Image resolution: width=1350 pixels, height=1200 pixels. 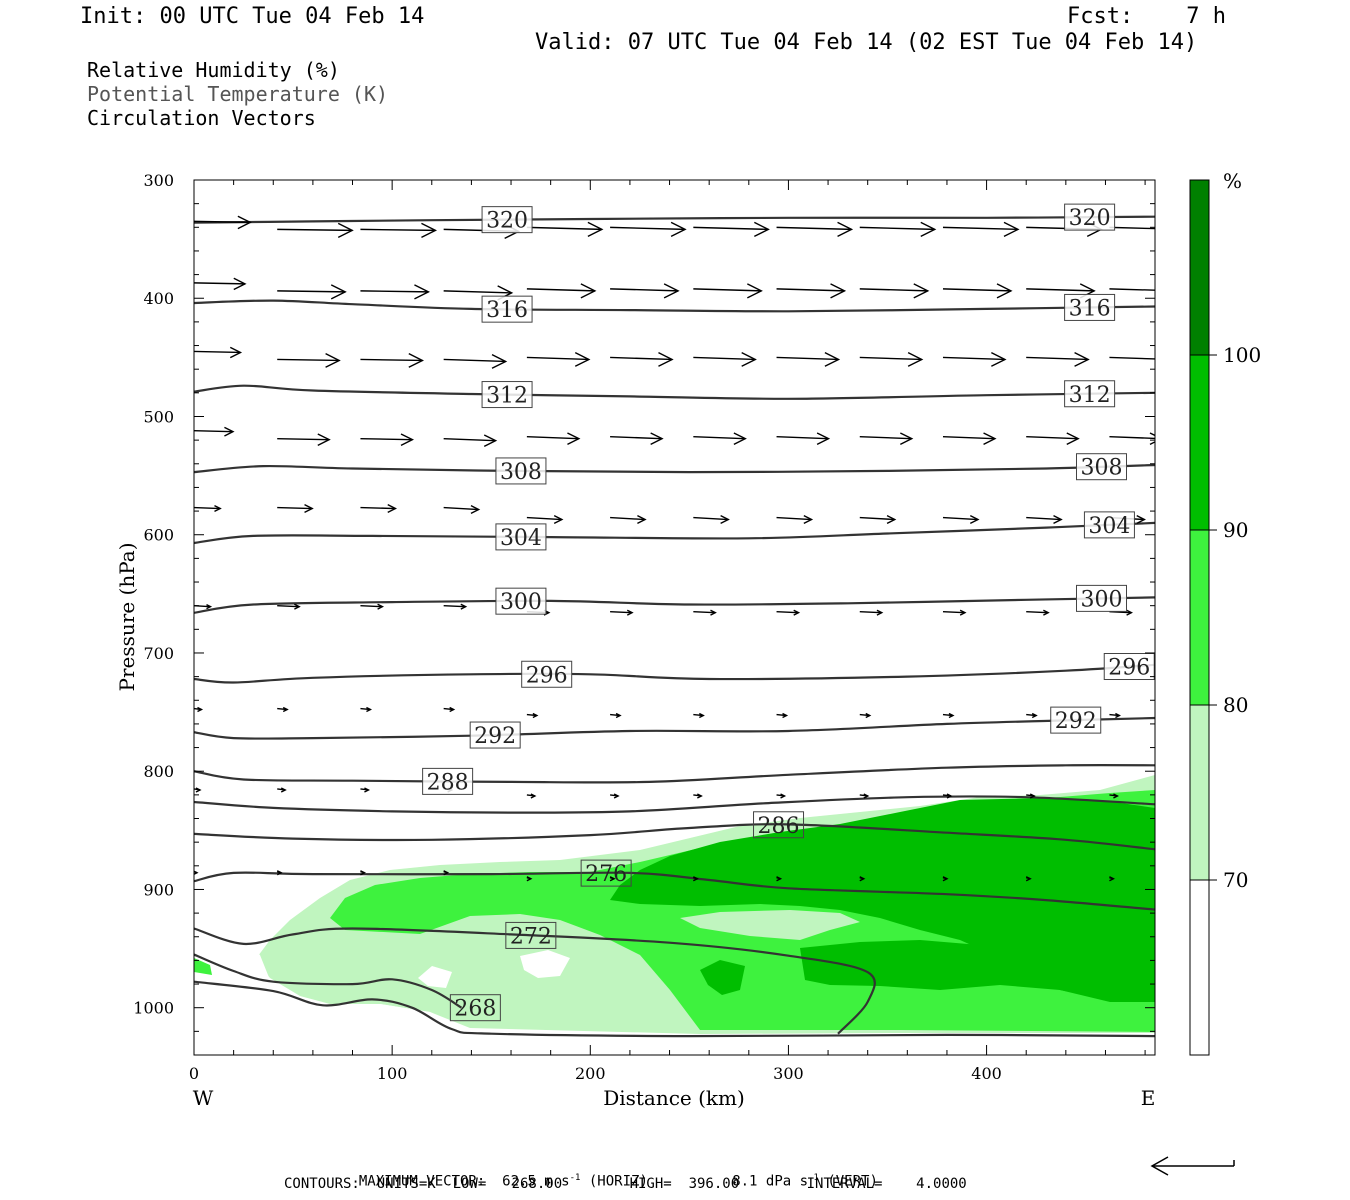 I want to click on field-rh-label: Relative Humidity (%), so click(x=213, y=70).